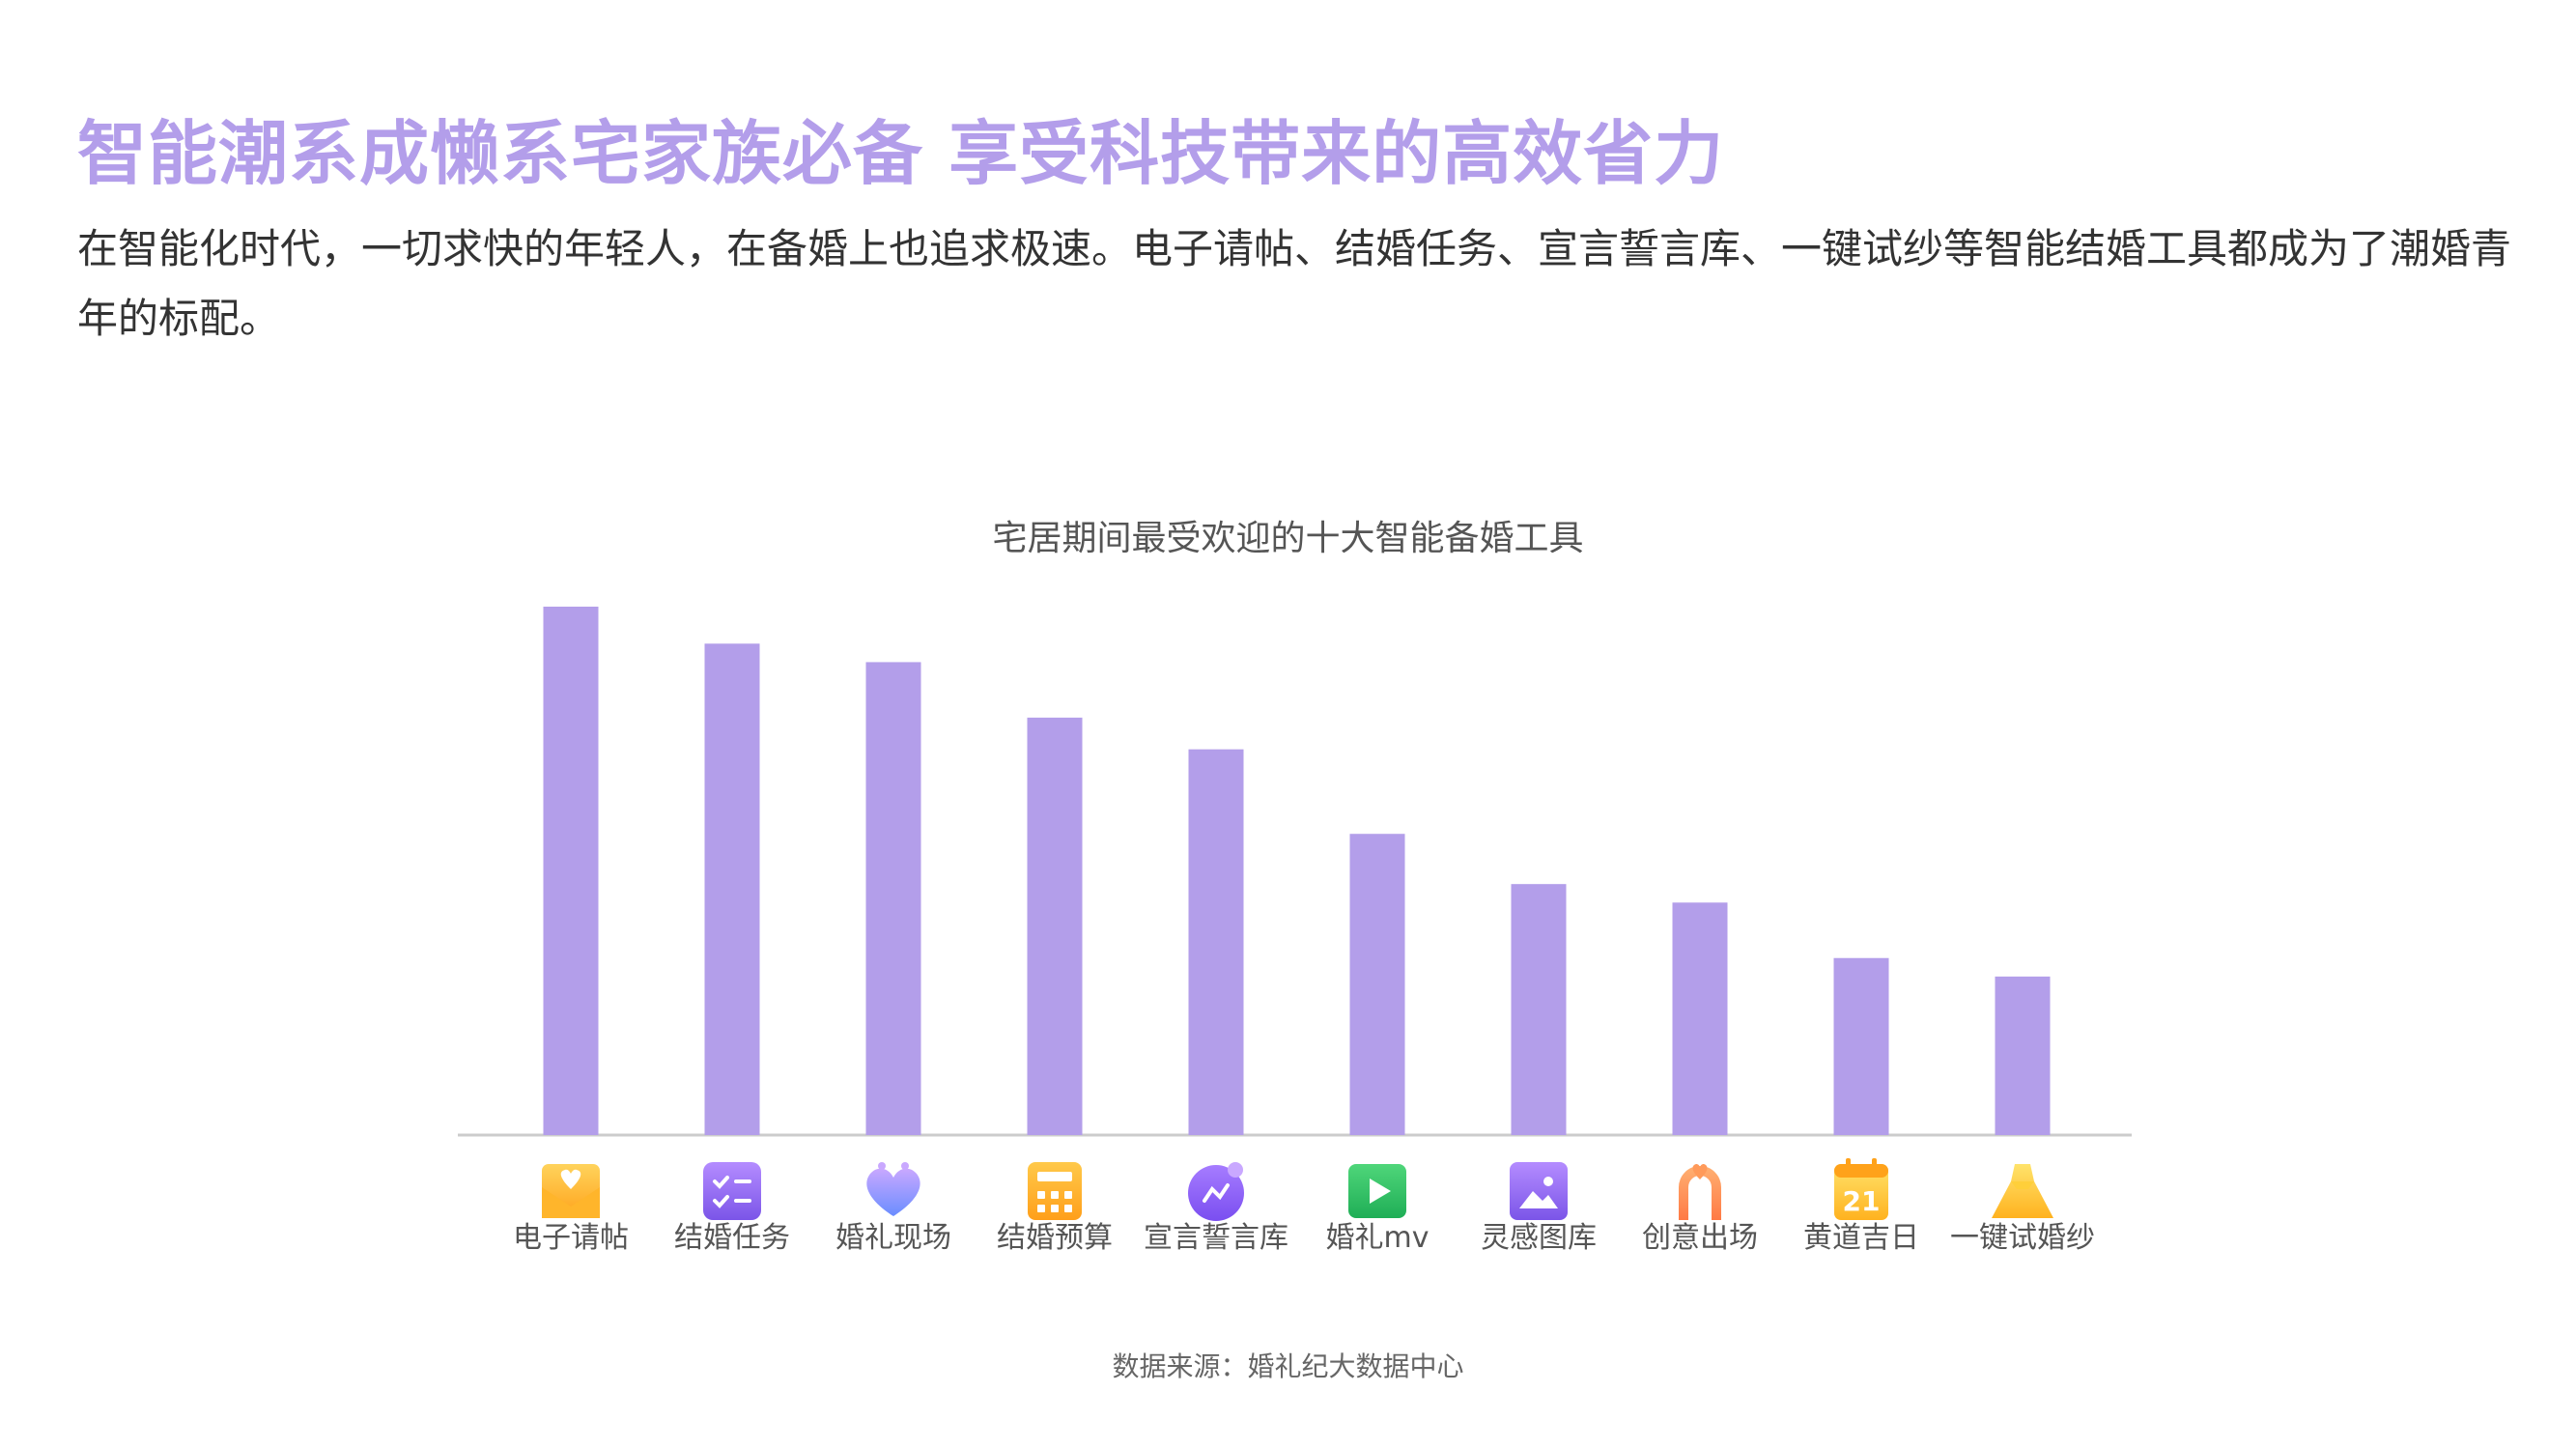 The height and width of the screenshot is (1449, 2576). Describe the element at coordinates (1862, 1201) in the screenshot. I see `calendar-icon-number: 21` at that location.